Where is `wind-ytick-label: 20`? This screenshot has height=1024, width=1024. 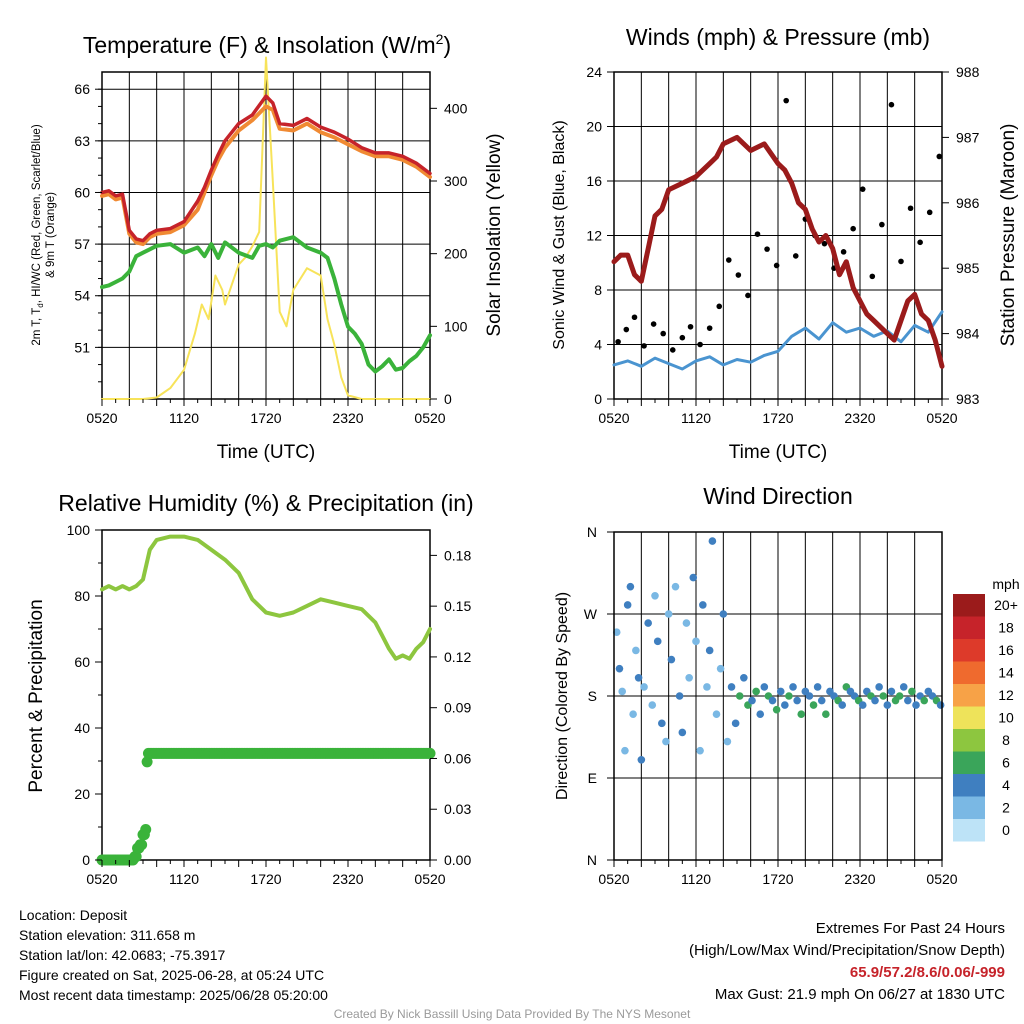 wind-ytick-label: 20 is located at coordinates (594, 127).